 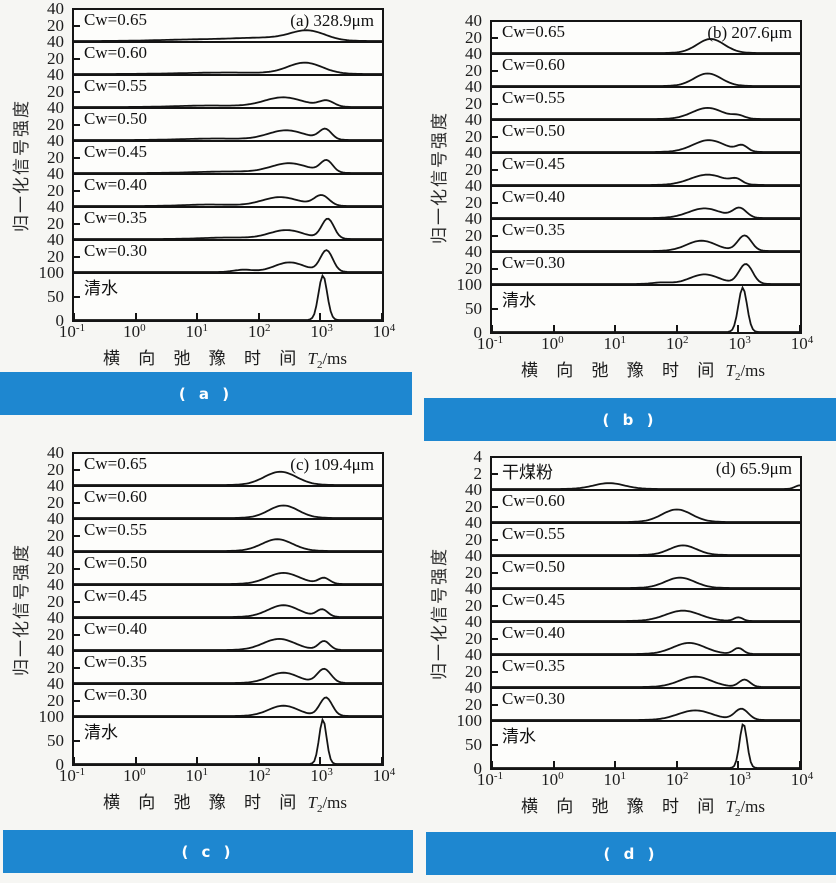 I want to click on x-tick-label: 10³, so click(x=321, y=776).